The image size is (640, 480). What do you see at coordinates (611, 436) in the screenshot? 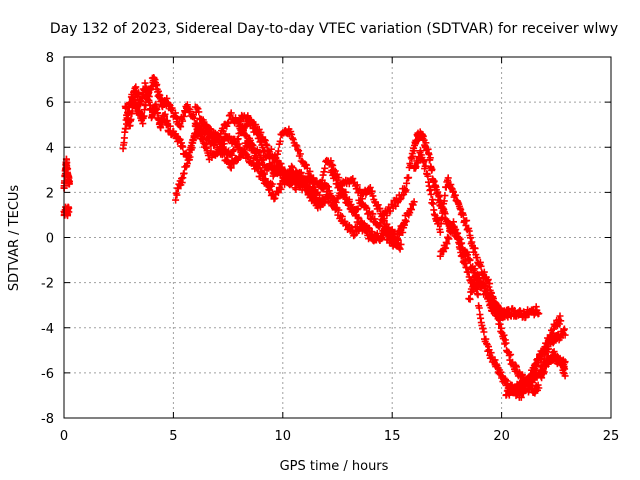
I see `x-tick-label: 25` at bounding box center [611, 436].